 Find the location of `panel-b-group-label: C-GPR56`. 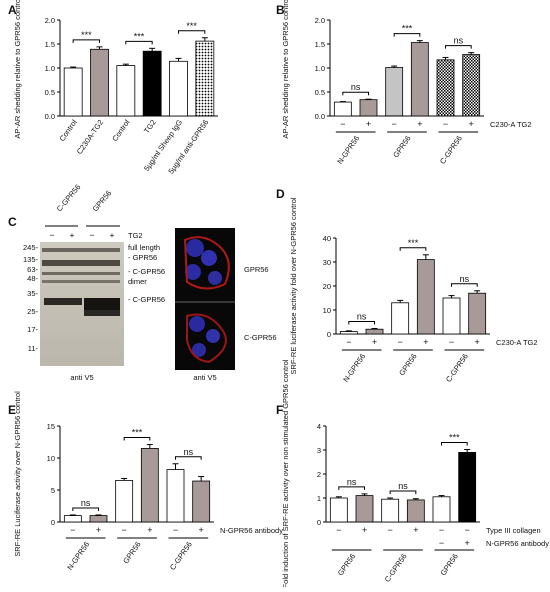

panel-b-group-label: C-GPR56 is located at coordinates (451, 150).